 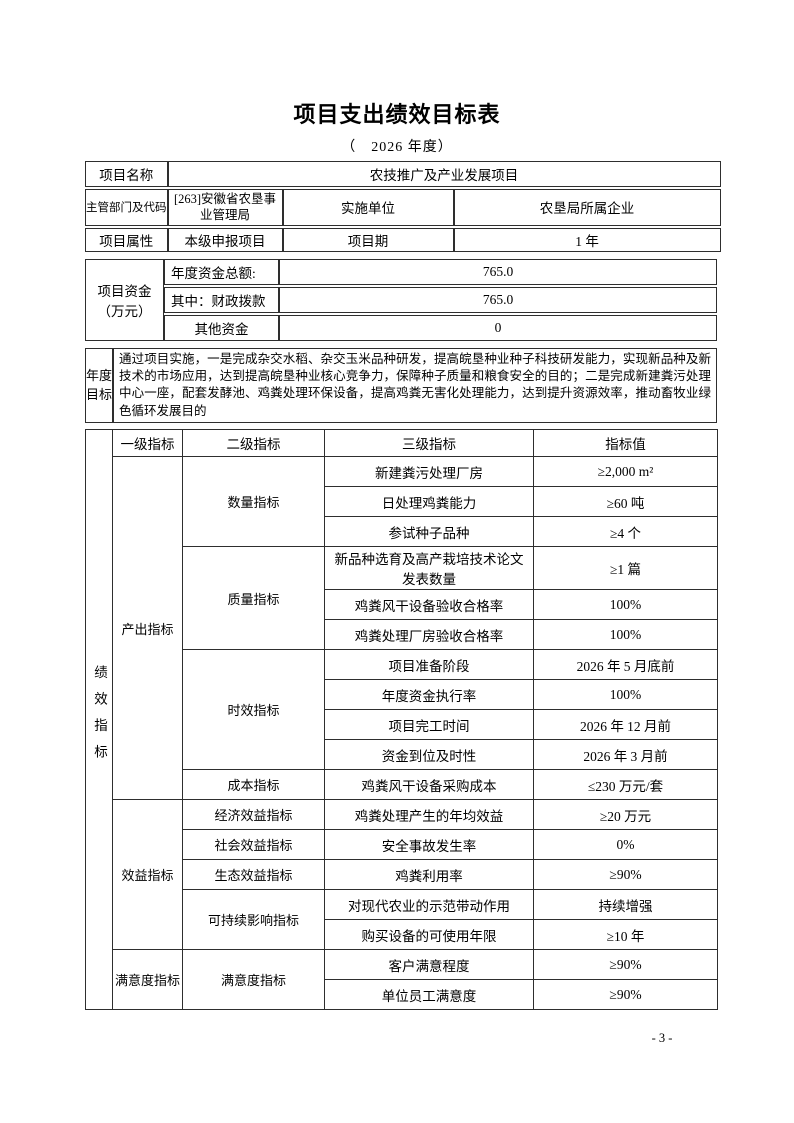 What do you see at coordinates (625, 845) in the screenshot?
I see `indicator-value-cell: 0%` at bounding box center [625, 845].